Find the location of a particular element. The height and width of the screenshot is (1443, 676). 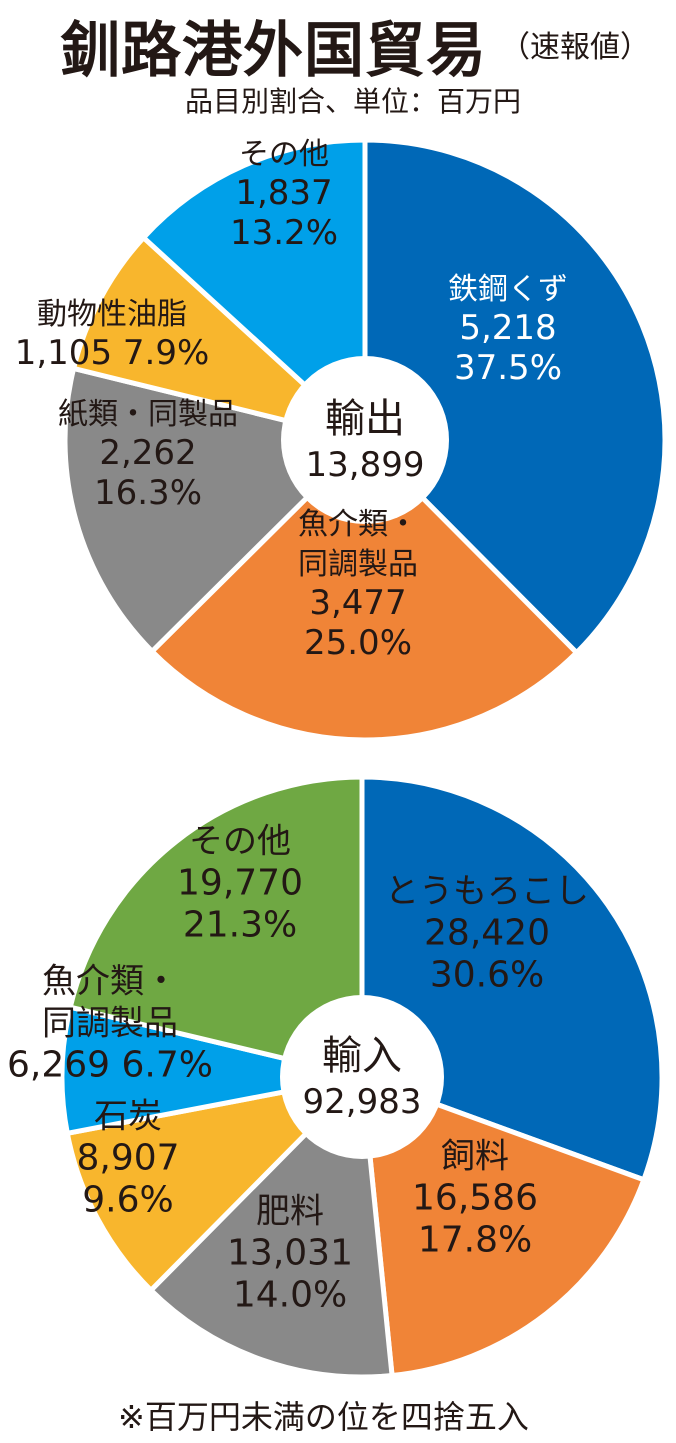

slice-name-label: 紙類・同製品 is located at coordinates (148, 414).